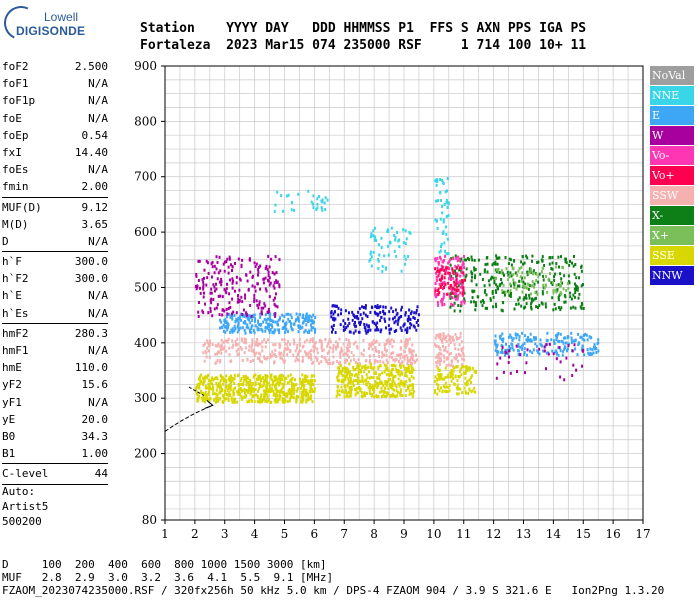 The height and width of the screenshot is (600, 700). Describe the element at coordinates (55, 252) in the screenshot. I see `param-separator` at that location.